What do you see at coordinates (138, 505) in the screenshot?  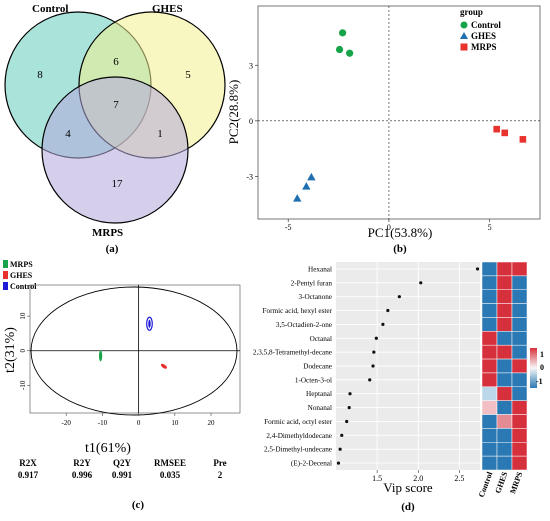 I see `panel-label-c: (c)` at bounding box center [138, 505].